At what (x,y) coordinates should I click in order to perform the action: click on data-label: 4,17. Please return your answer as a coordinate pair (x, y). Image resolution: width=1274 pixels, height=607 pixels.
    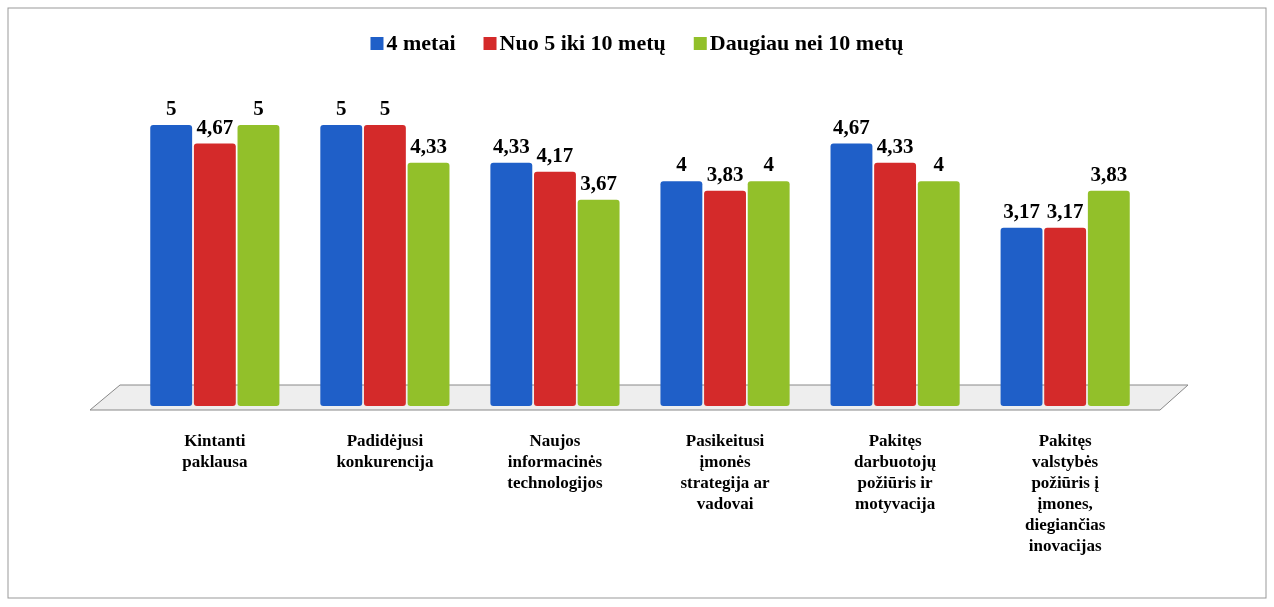
    Looking at the image, I should click on (555, 154).